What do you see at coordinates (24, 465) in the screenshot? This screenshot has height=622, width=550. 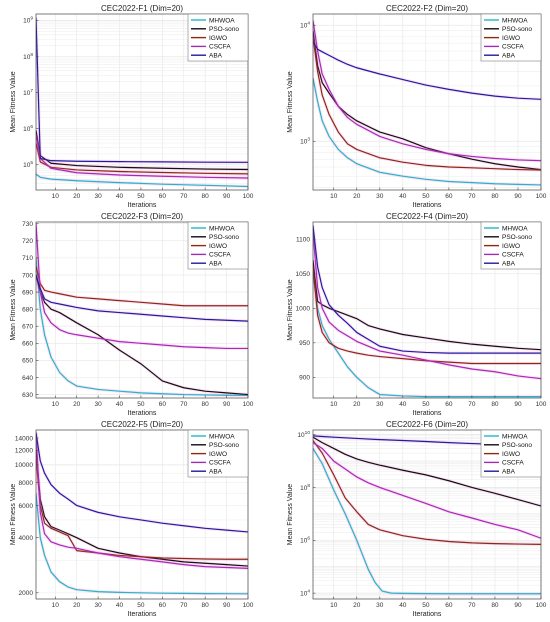 I see `y-tick-label: 10000` at bounding box center [24, 465].